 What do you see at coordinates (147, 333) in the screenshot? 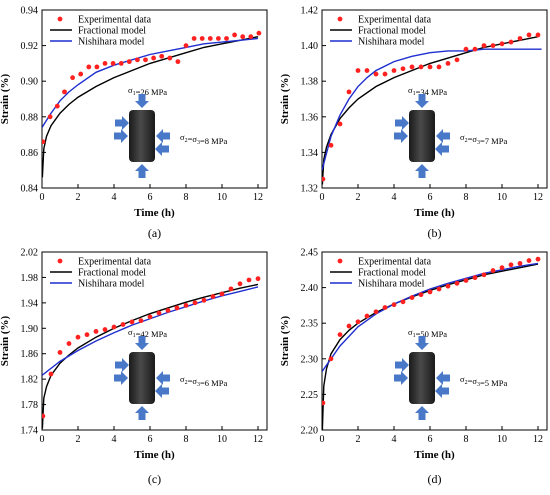
I see `sigma1-label: σ1=42 MPa` at bounding box center [147, 333].